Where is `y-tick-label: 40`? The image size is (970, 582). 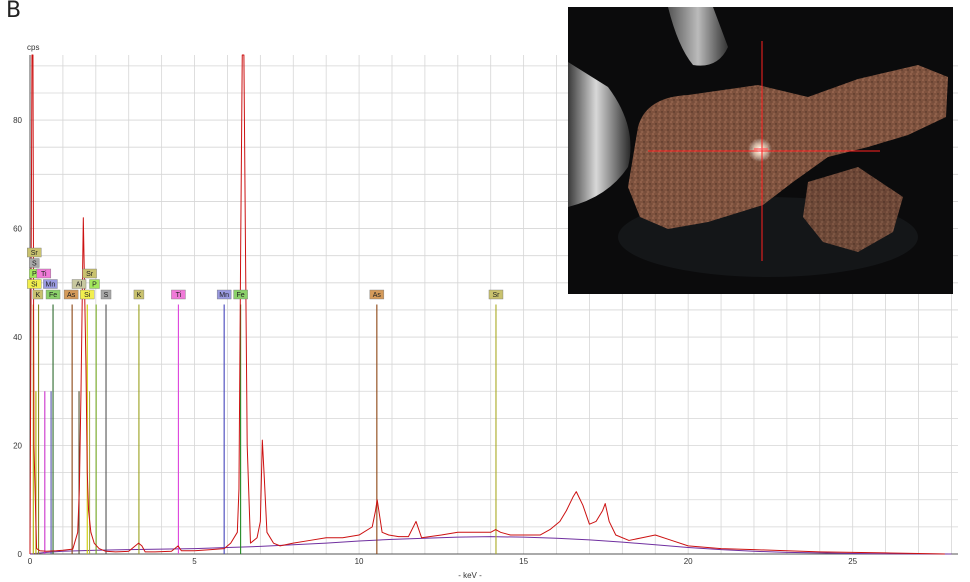
y-tick-label: 40 is located at coordinates (17, 337).